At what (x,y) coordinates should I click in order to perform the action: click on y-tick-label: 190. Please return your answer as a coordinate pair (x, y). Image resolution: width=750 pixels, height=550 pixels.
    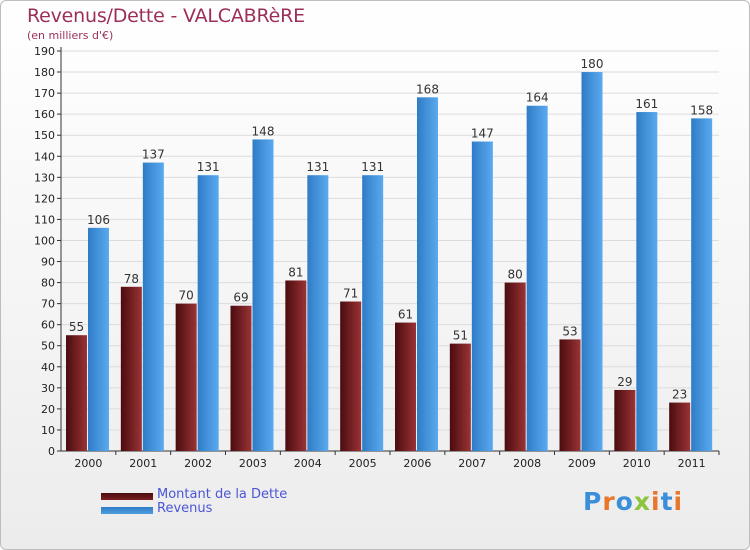
    Looking at the image, I should click on (44, 51).